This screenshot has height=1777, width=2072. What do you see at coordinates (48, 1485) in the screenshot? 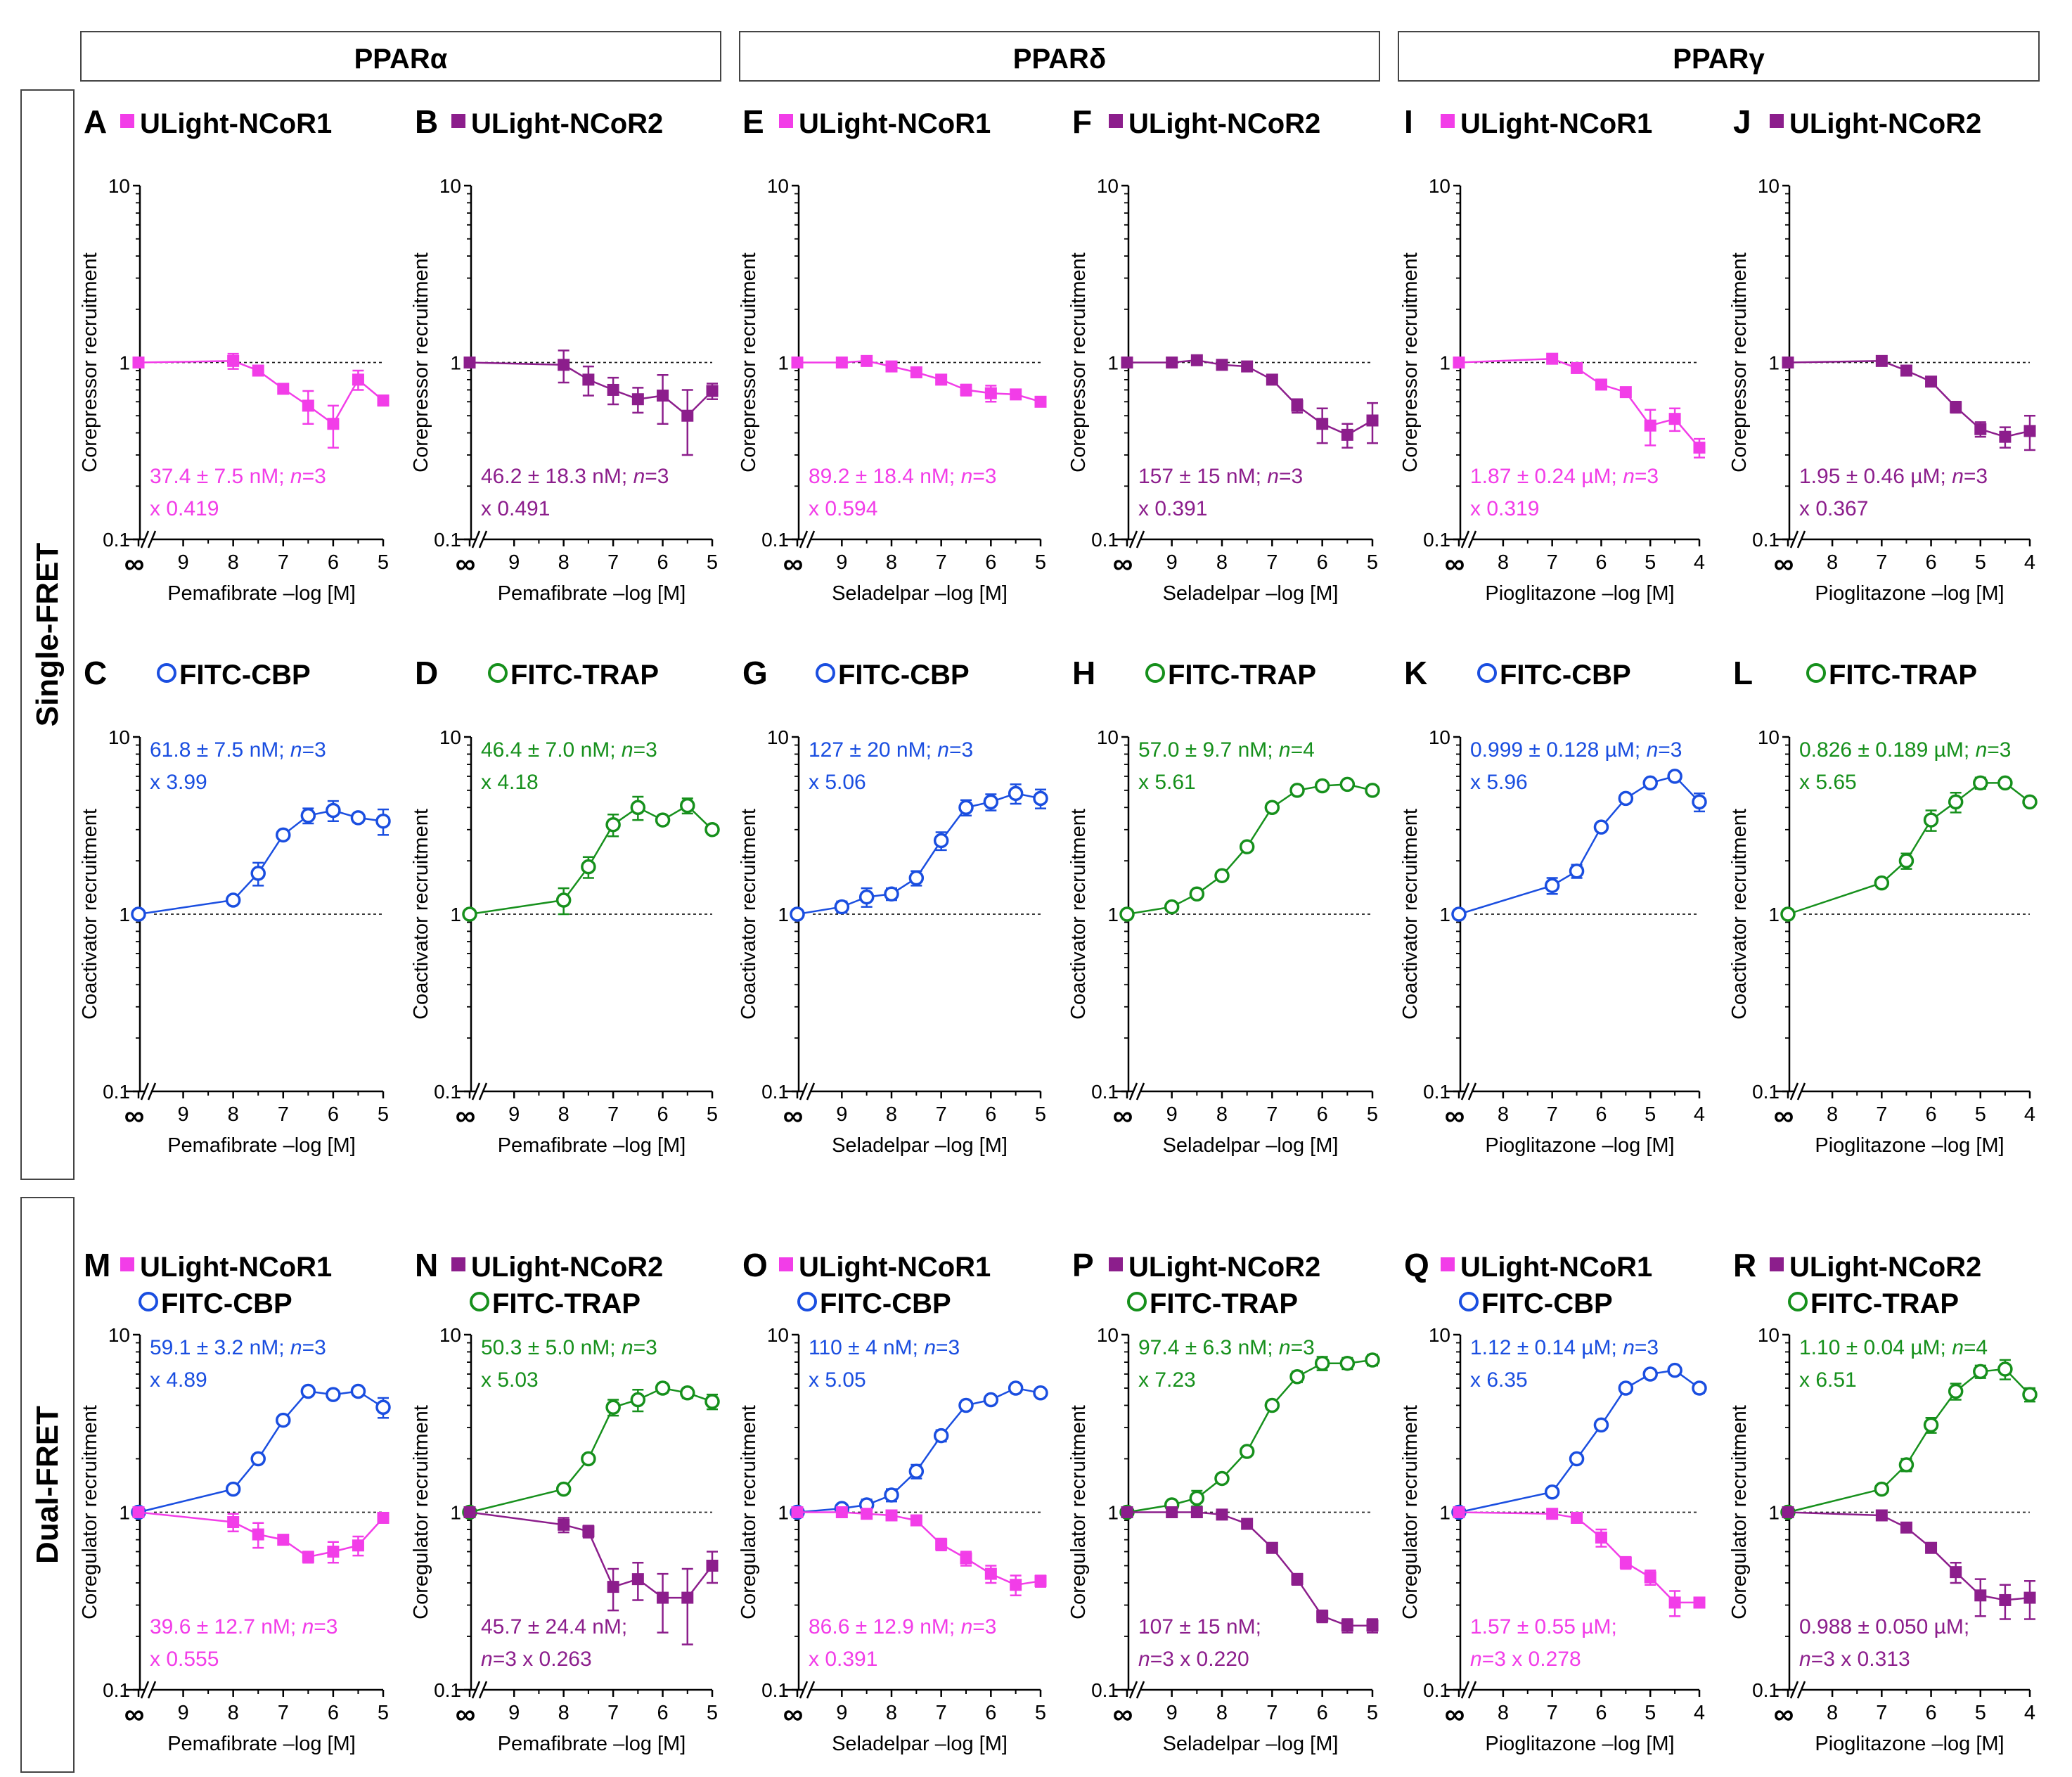
I see `row-header-label: Dual-FRET` at bounding box center [48, 1485].